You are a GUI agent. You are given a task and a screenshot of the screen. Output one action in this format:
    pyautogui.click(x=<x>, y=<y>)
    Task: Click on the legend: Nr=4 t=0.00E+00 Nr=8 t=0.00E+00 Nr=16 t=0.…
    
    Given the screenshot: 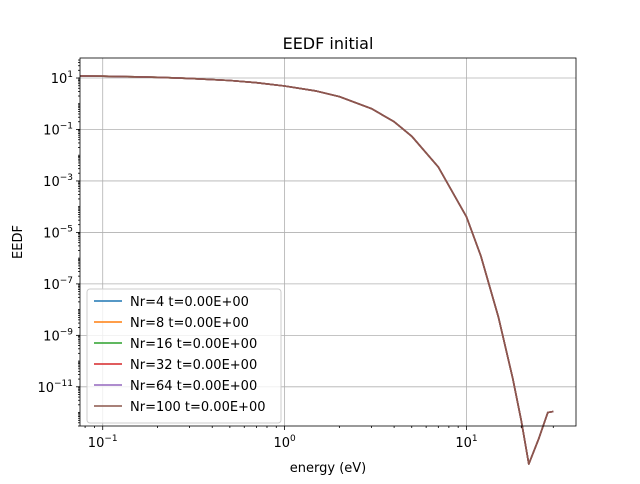 What is the action you would take?
    pyautogui.click(x=184, y=356)
    